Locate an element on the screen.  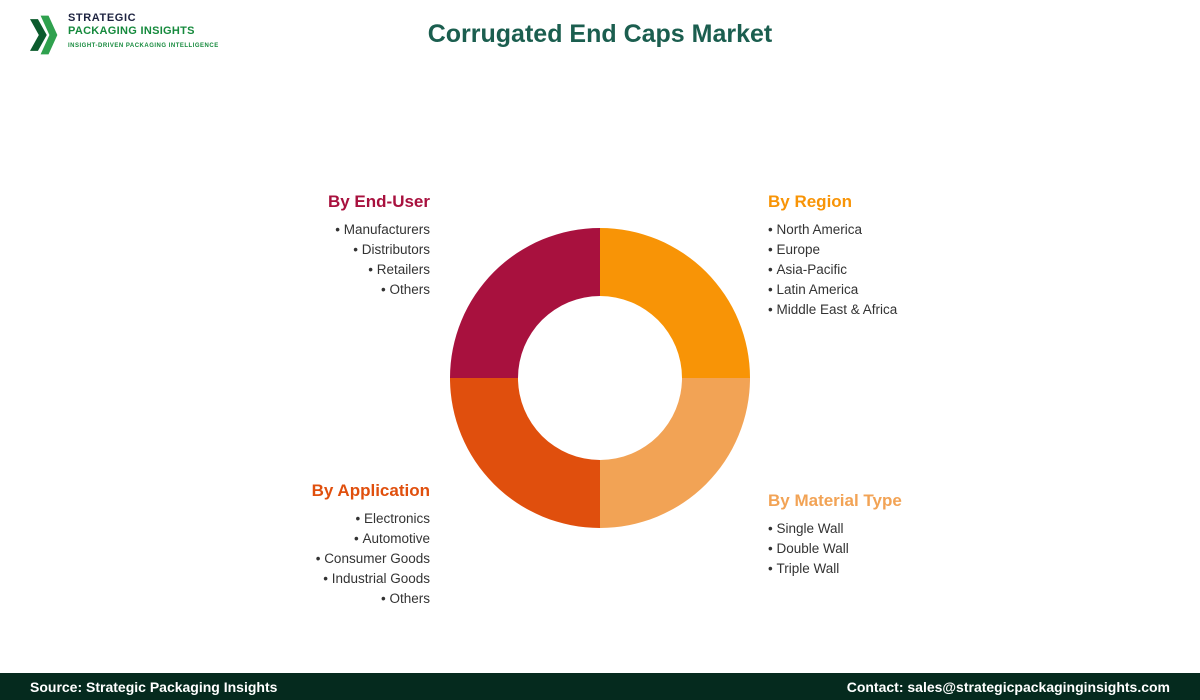
logo-line1: STRATEGIC is located at coordinates (102, 18).